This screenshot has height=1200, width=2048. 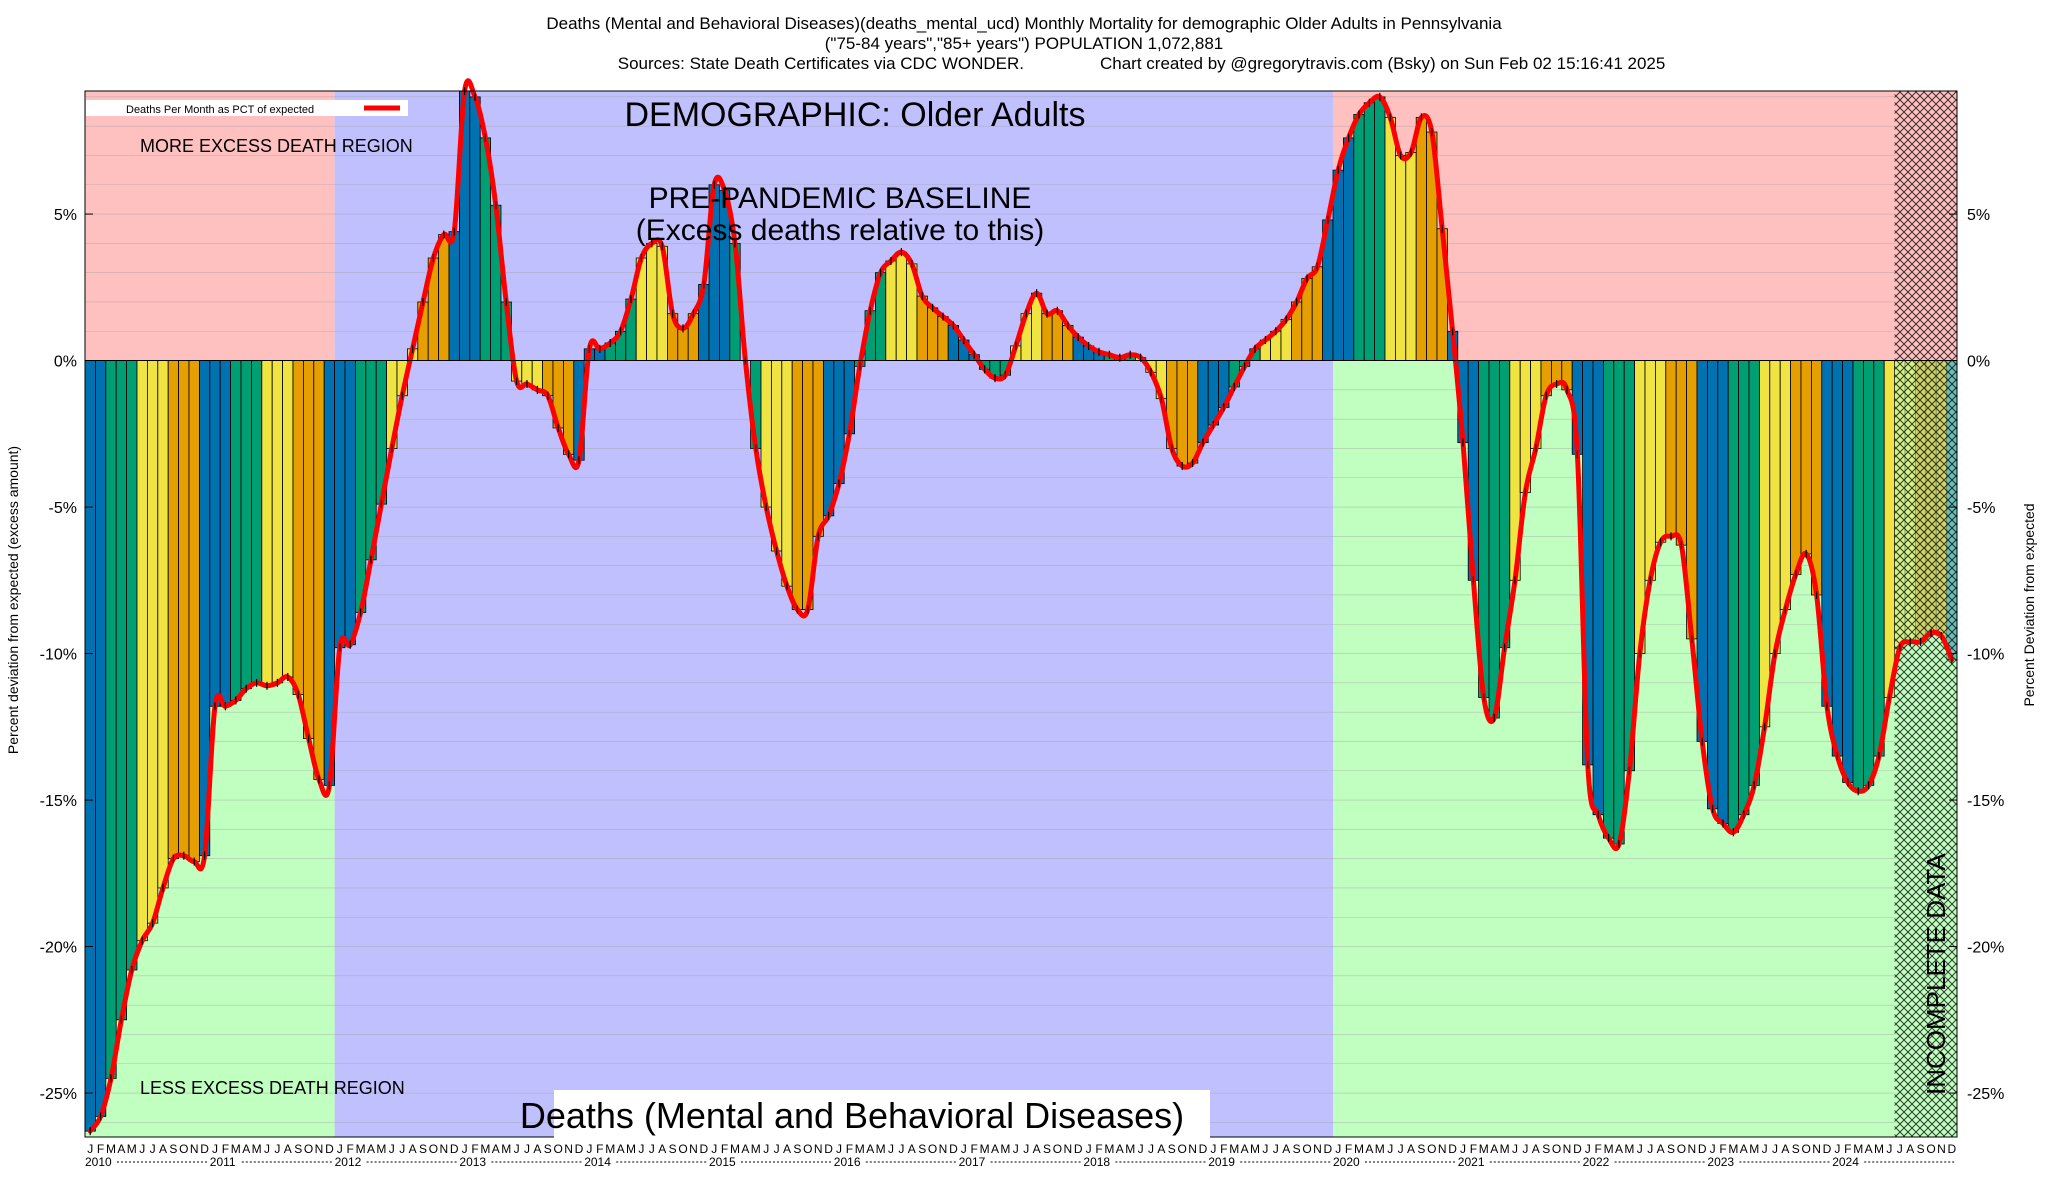 I want to click on x-year-label: 2023, so click(x=1720, y=1162).